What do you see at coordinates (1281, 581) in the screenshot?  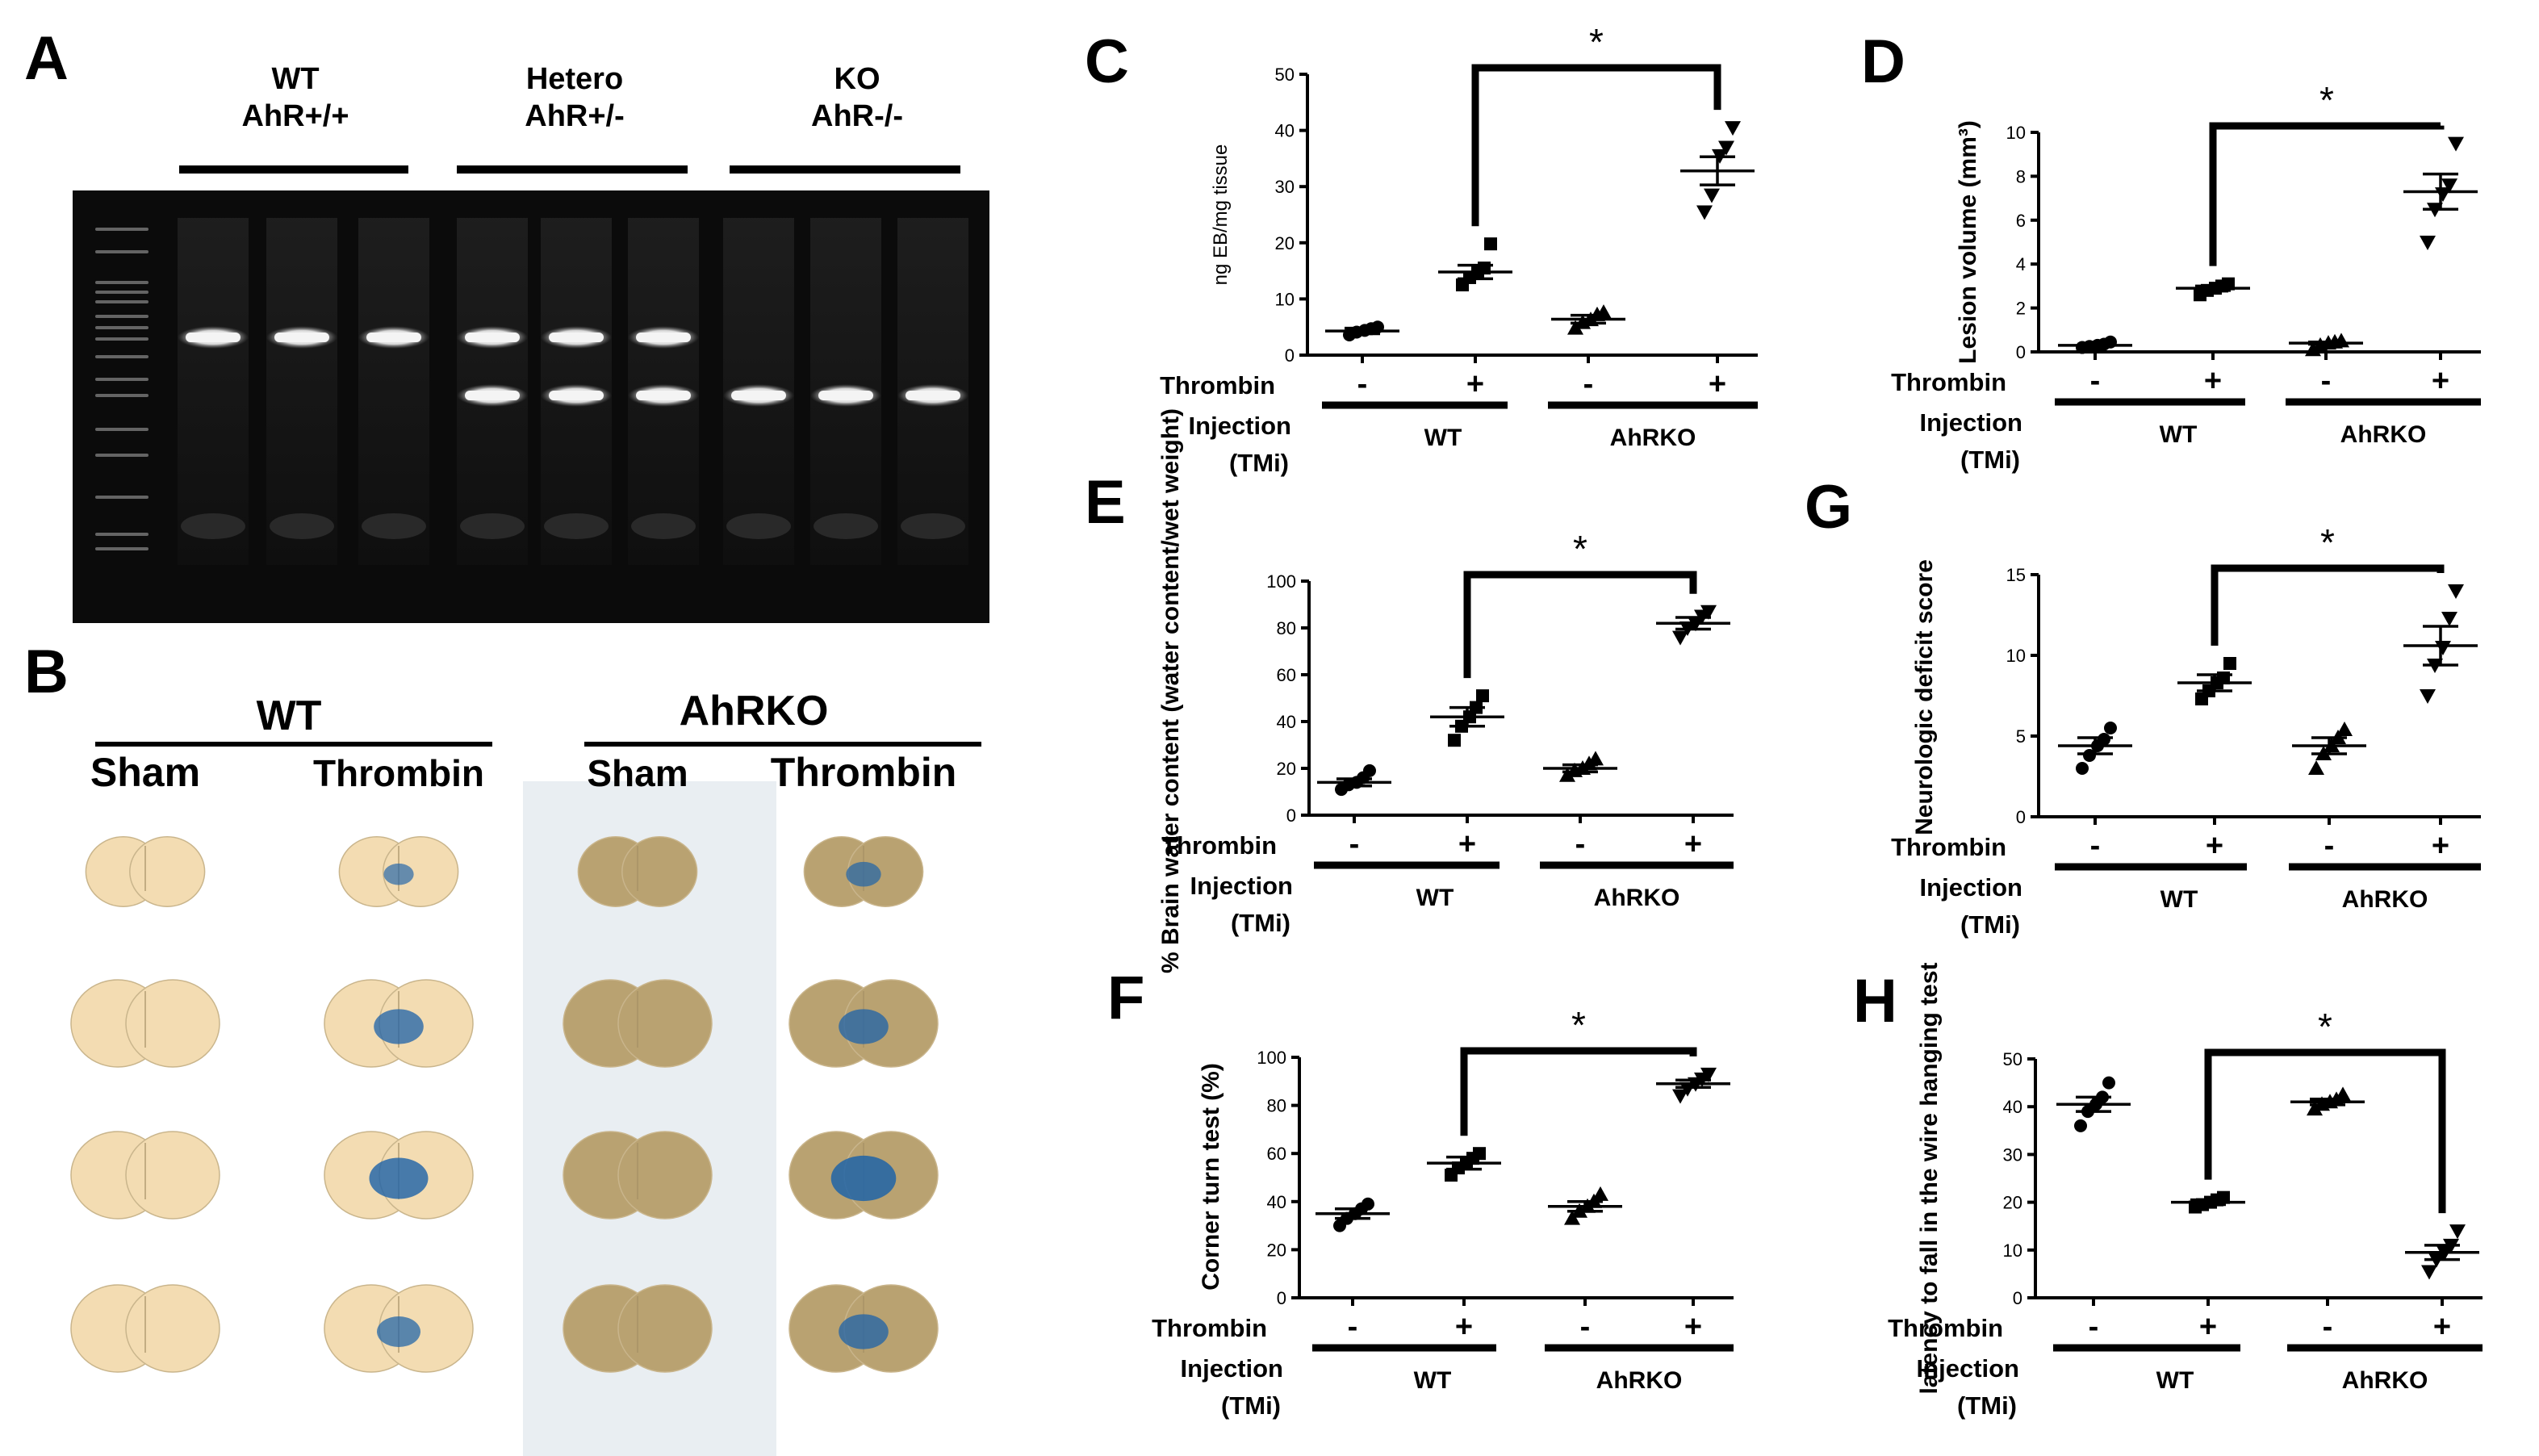 I see `y-tick-label: 100` at bounding box center [1281, 581].